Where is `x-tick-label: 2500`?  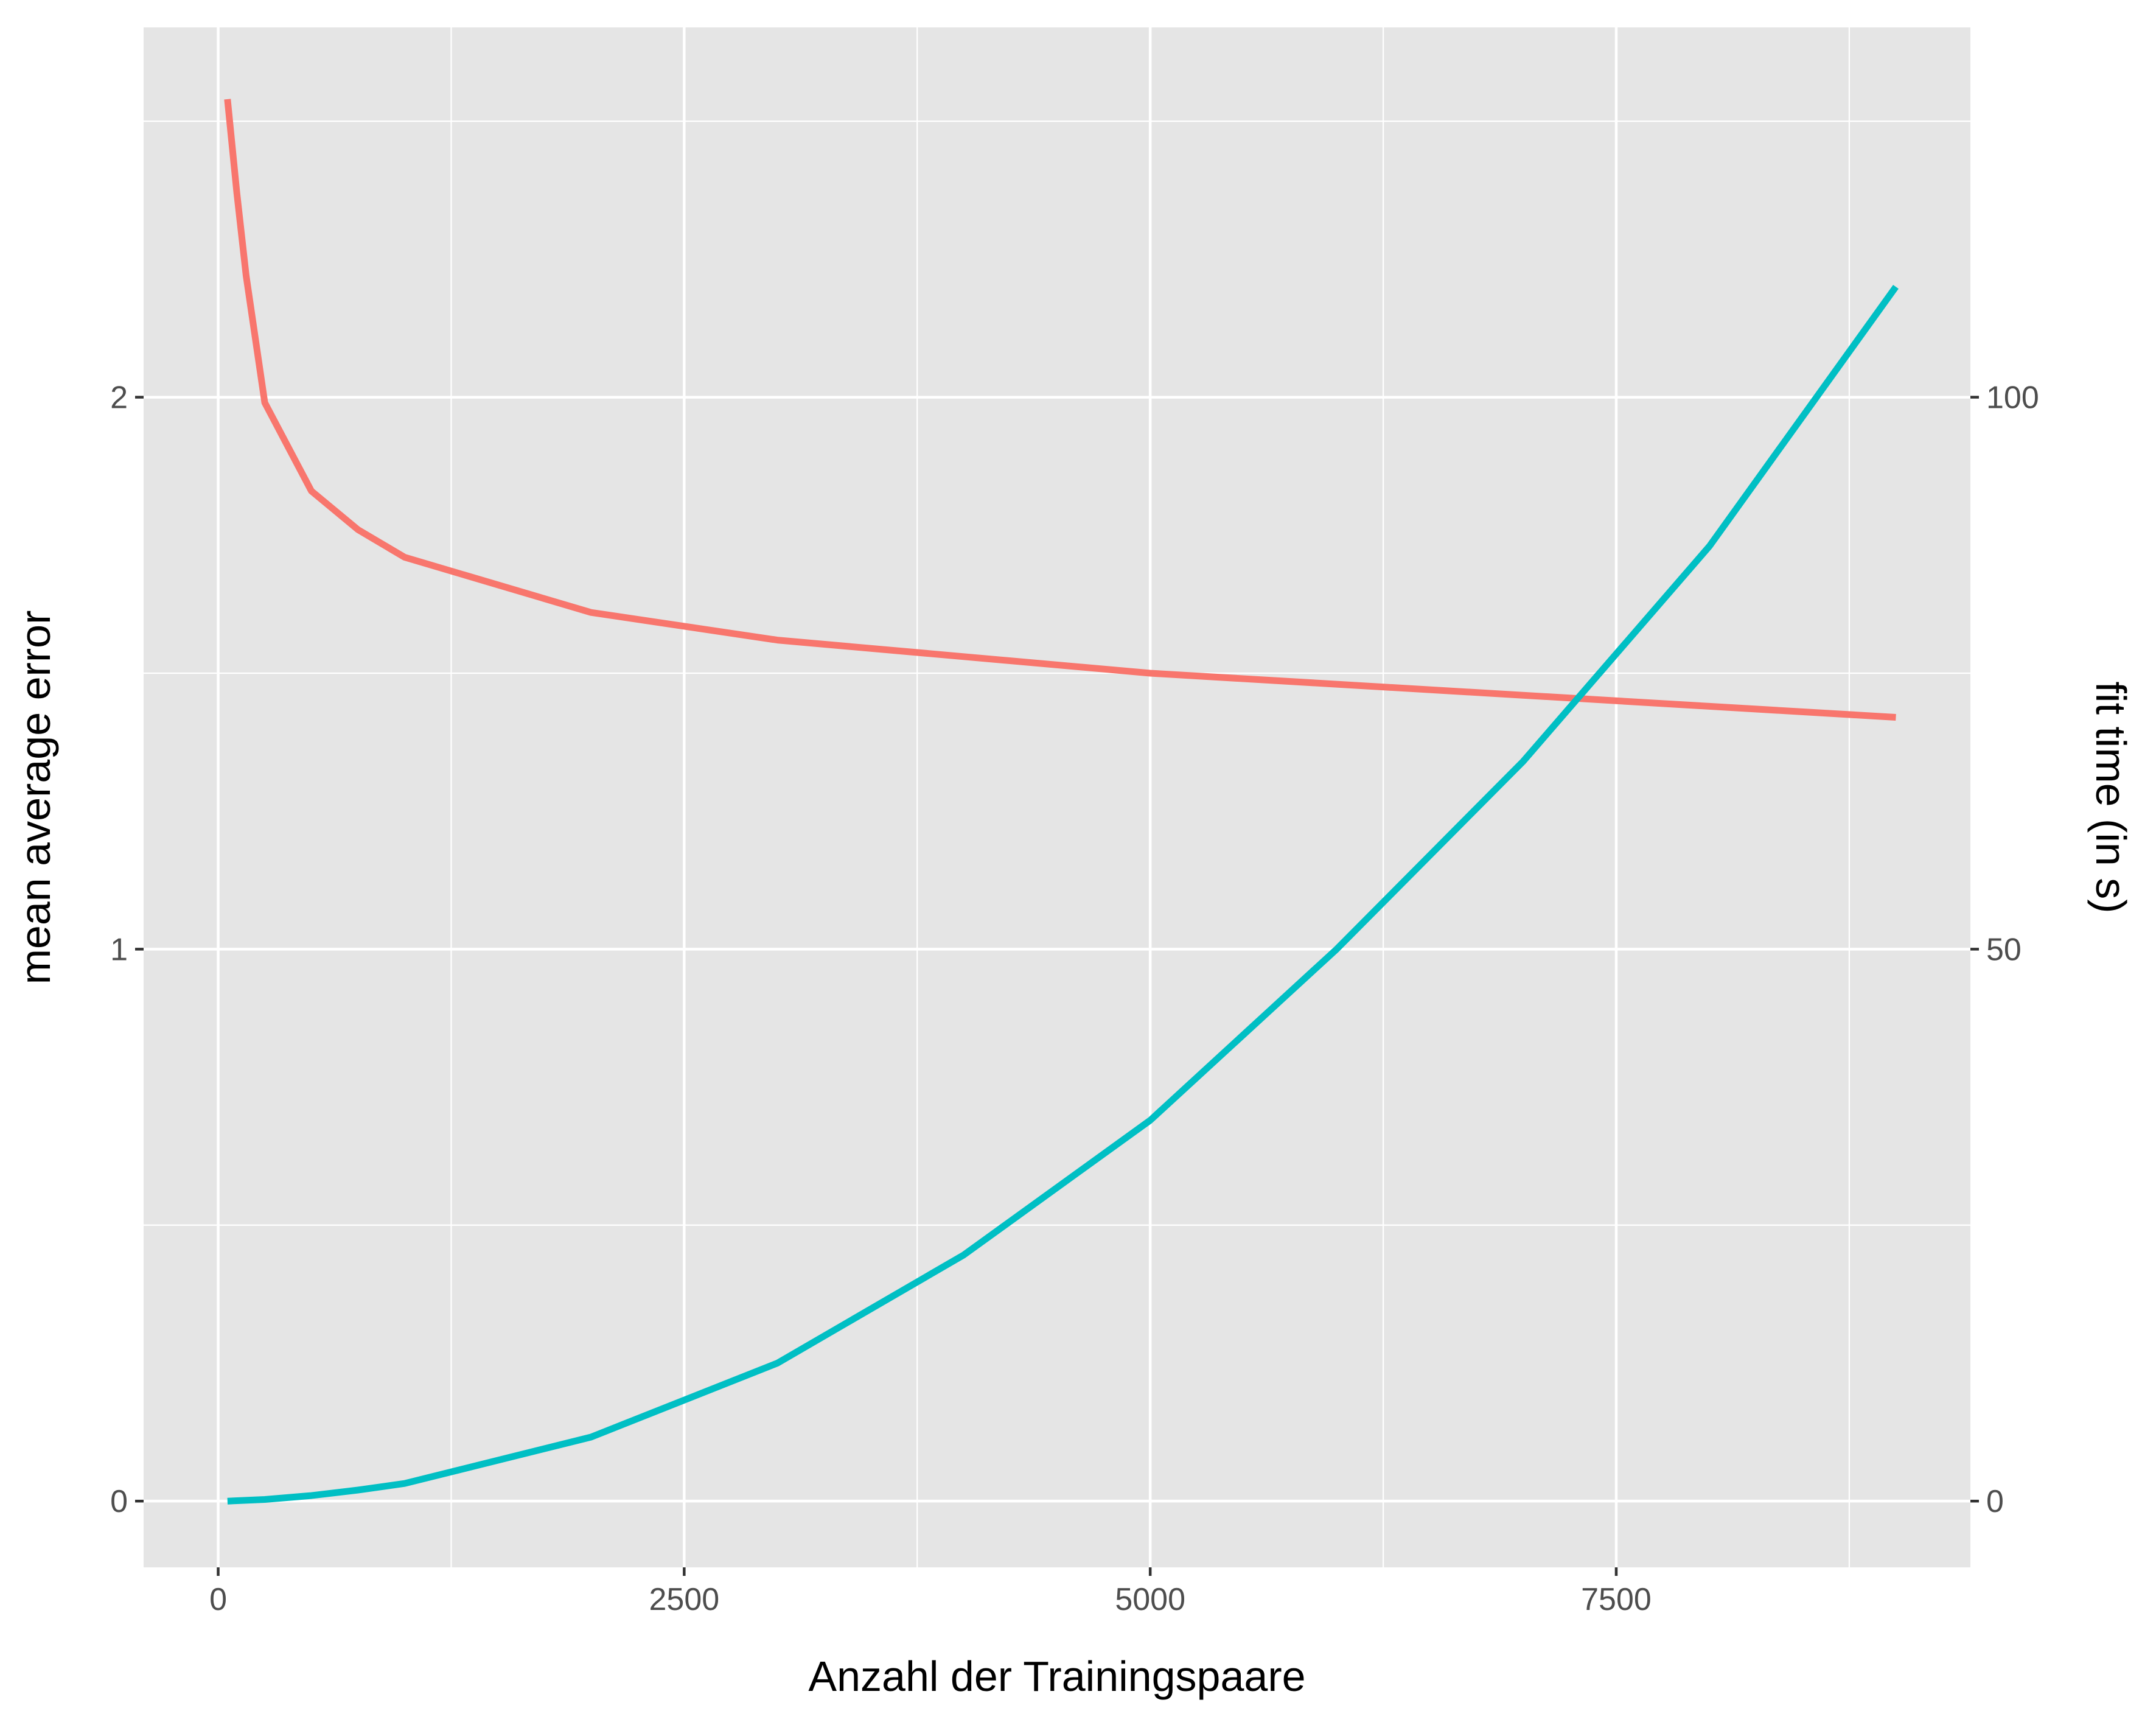
x-tick-label: 2500 is located at coordinates (684, 1599).